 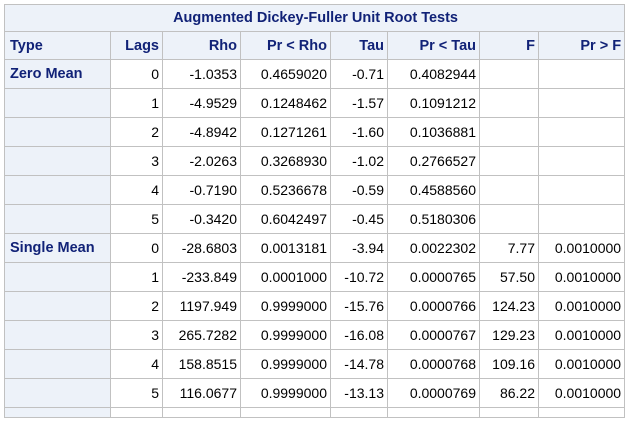 What do you see at coordinates (201, 219) in the screenshot?
I see `rho-cell: -0.3420` at bounding box center [201, 219].